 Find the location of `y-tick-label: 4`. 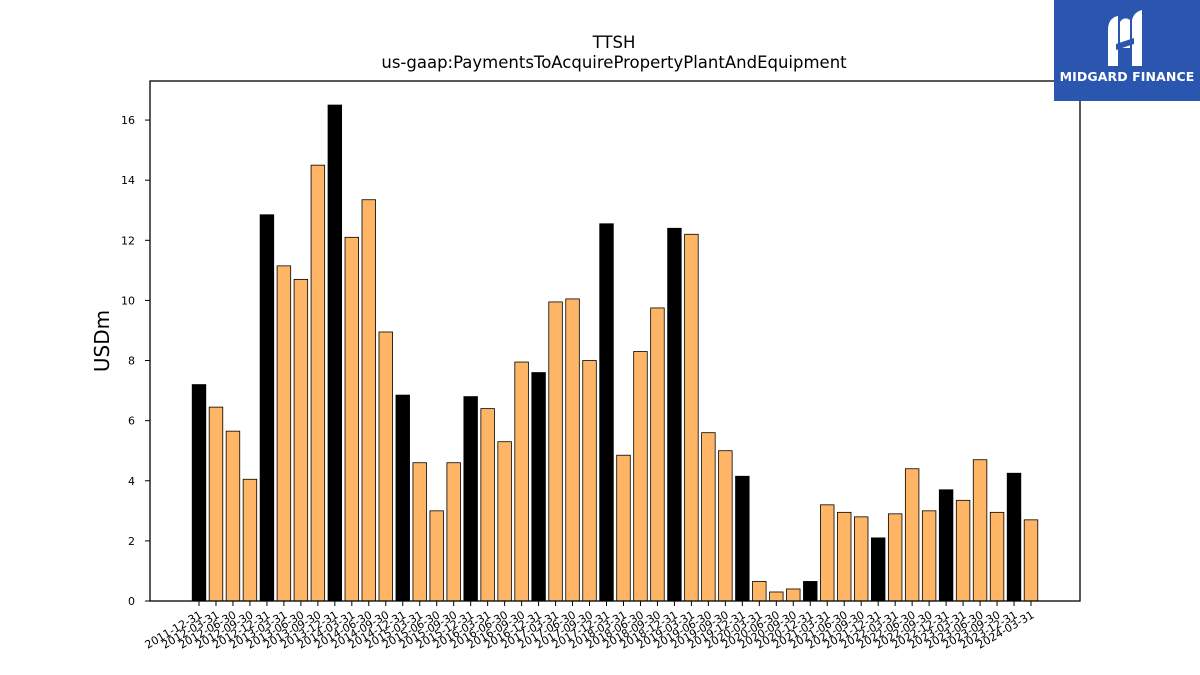

y-tick-label: 4 is located at coordinates (131, 481).